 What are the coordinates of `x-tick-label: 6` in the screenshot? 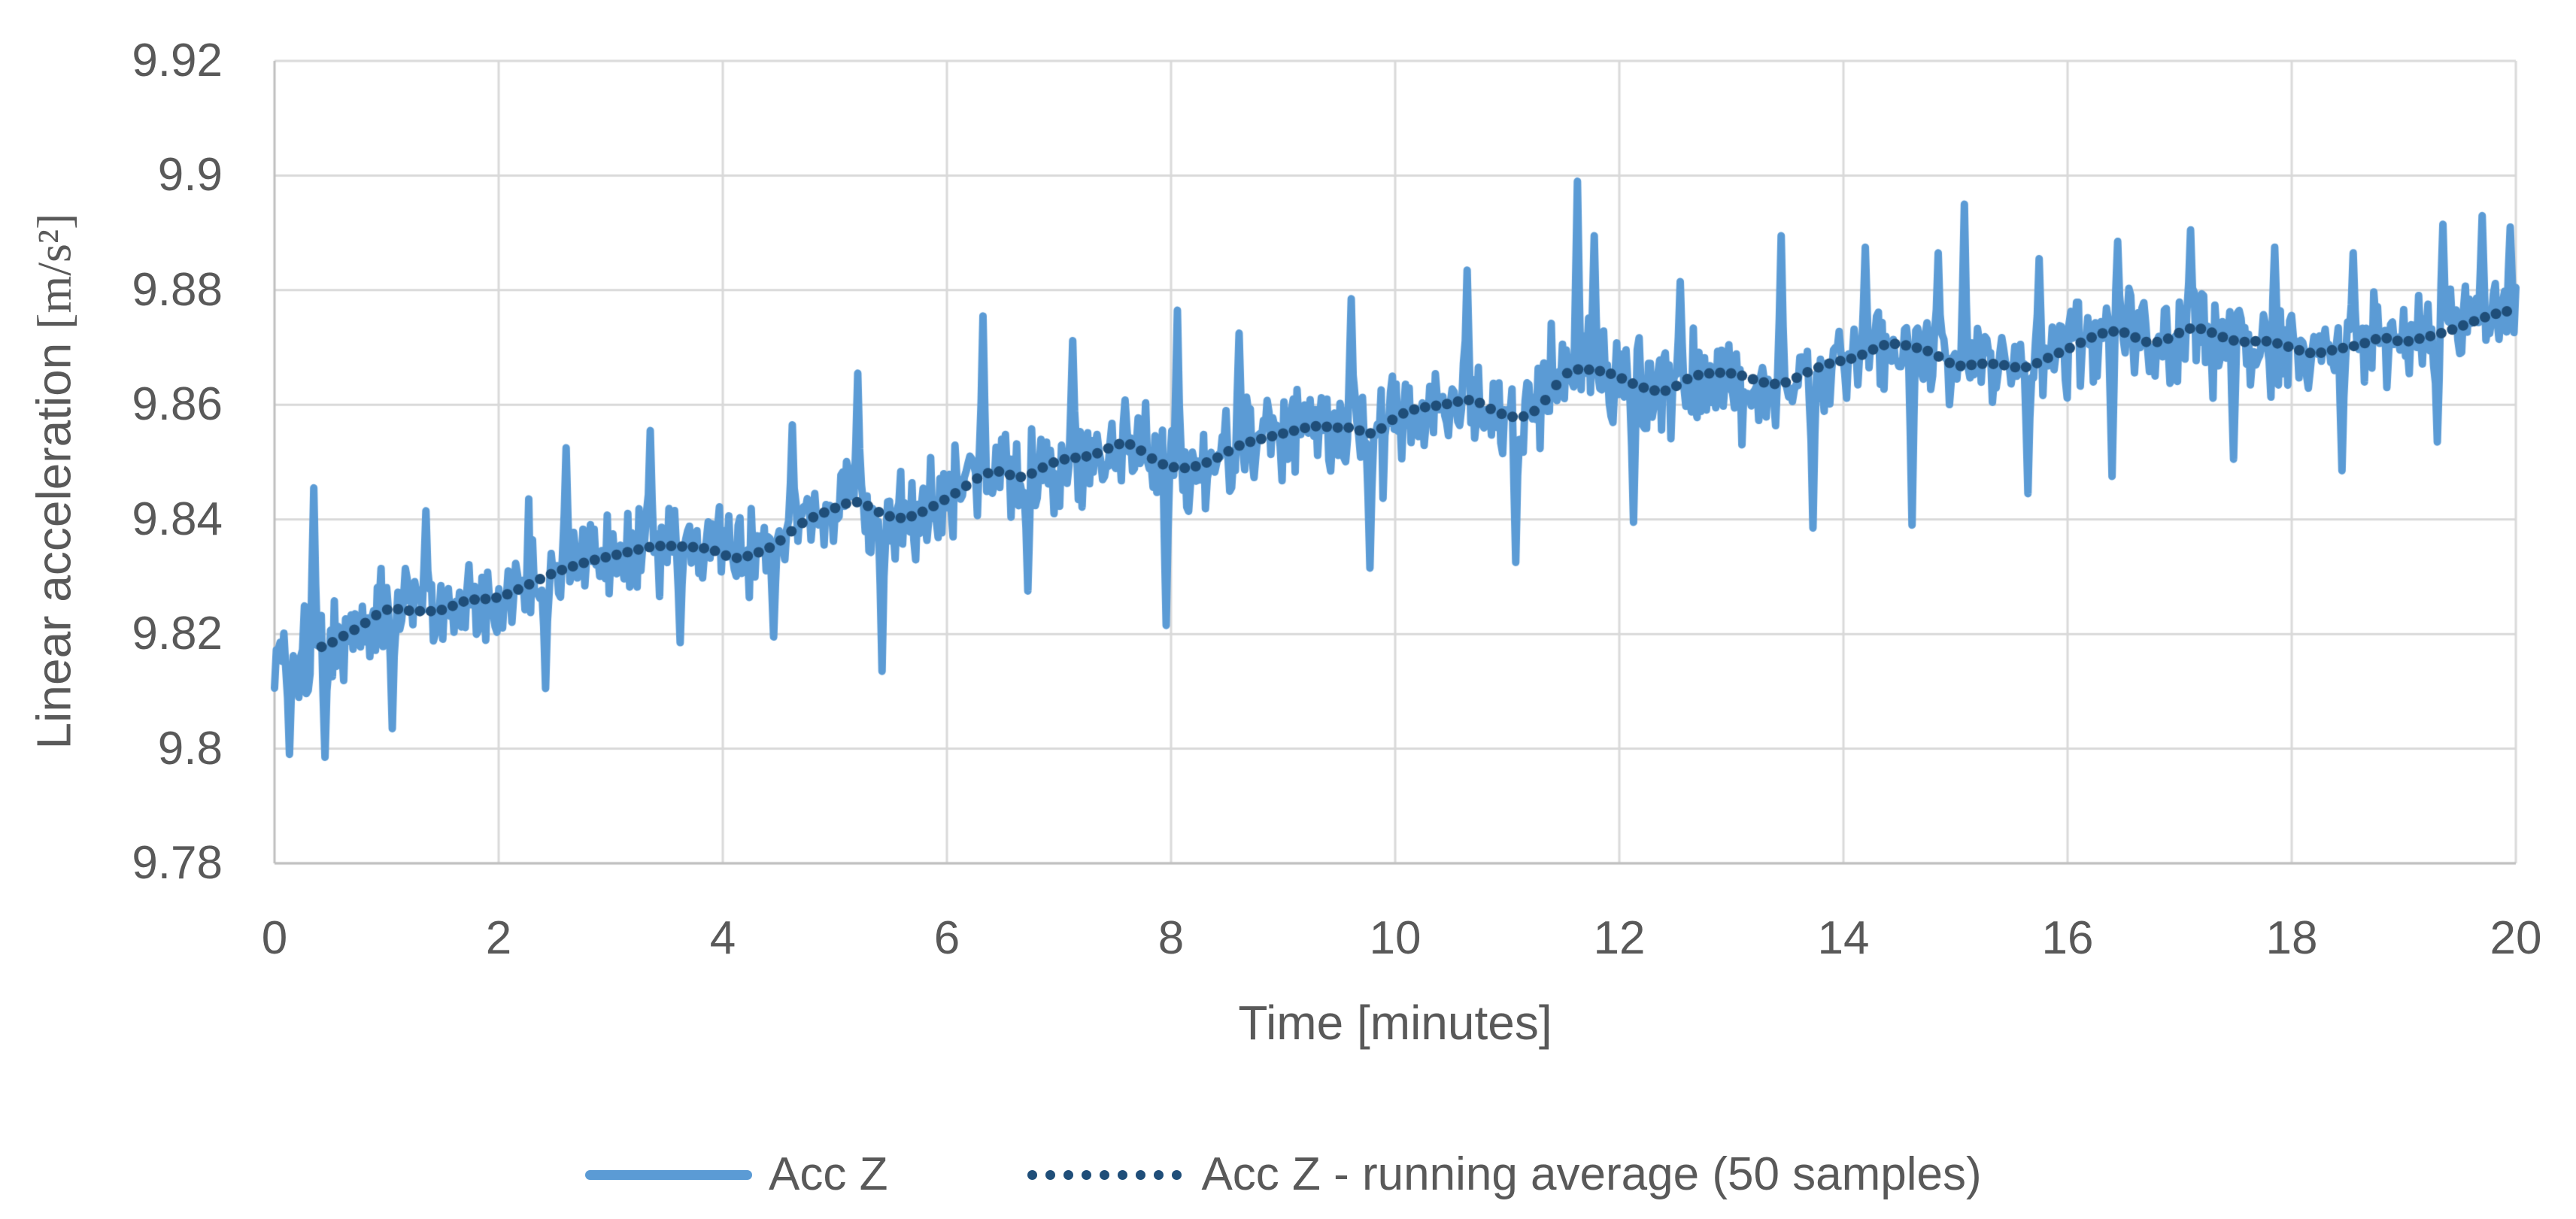 It's located at (946, 938).